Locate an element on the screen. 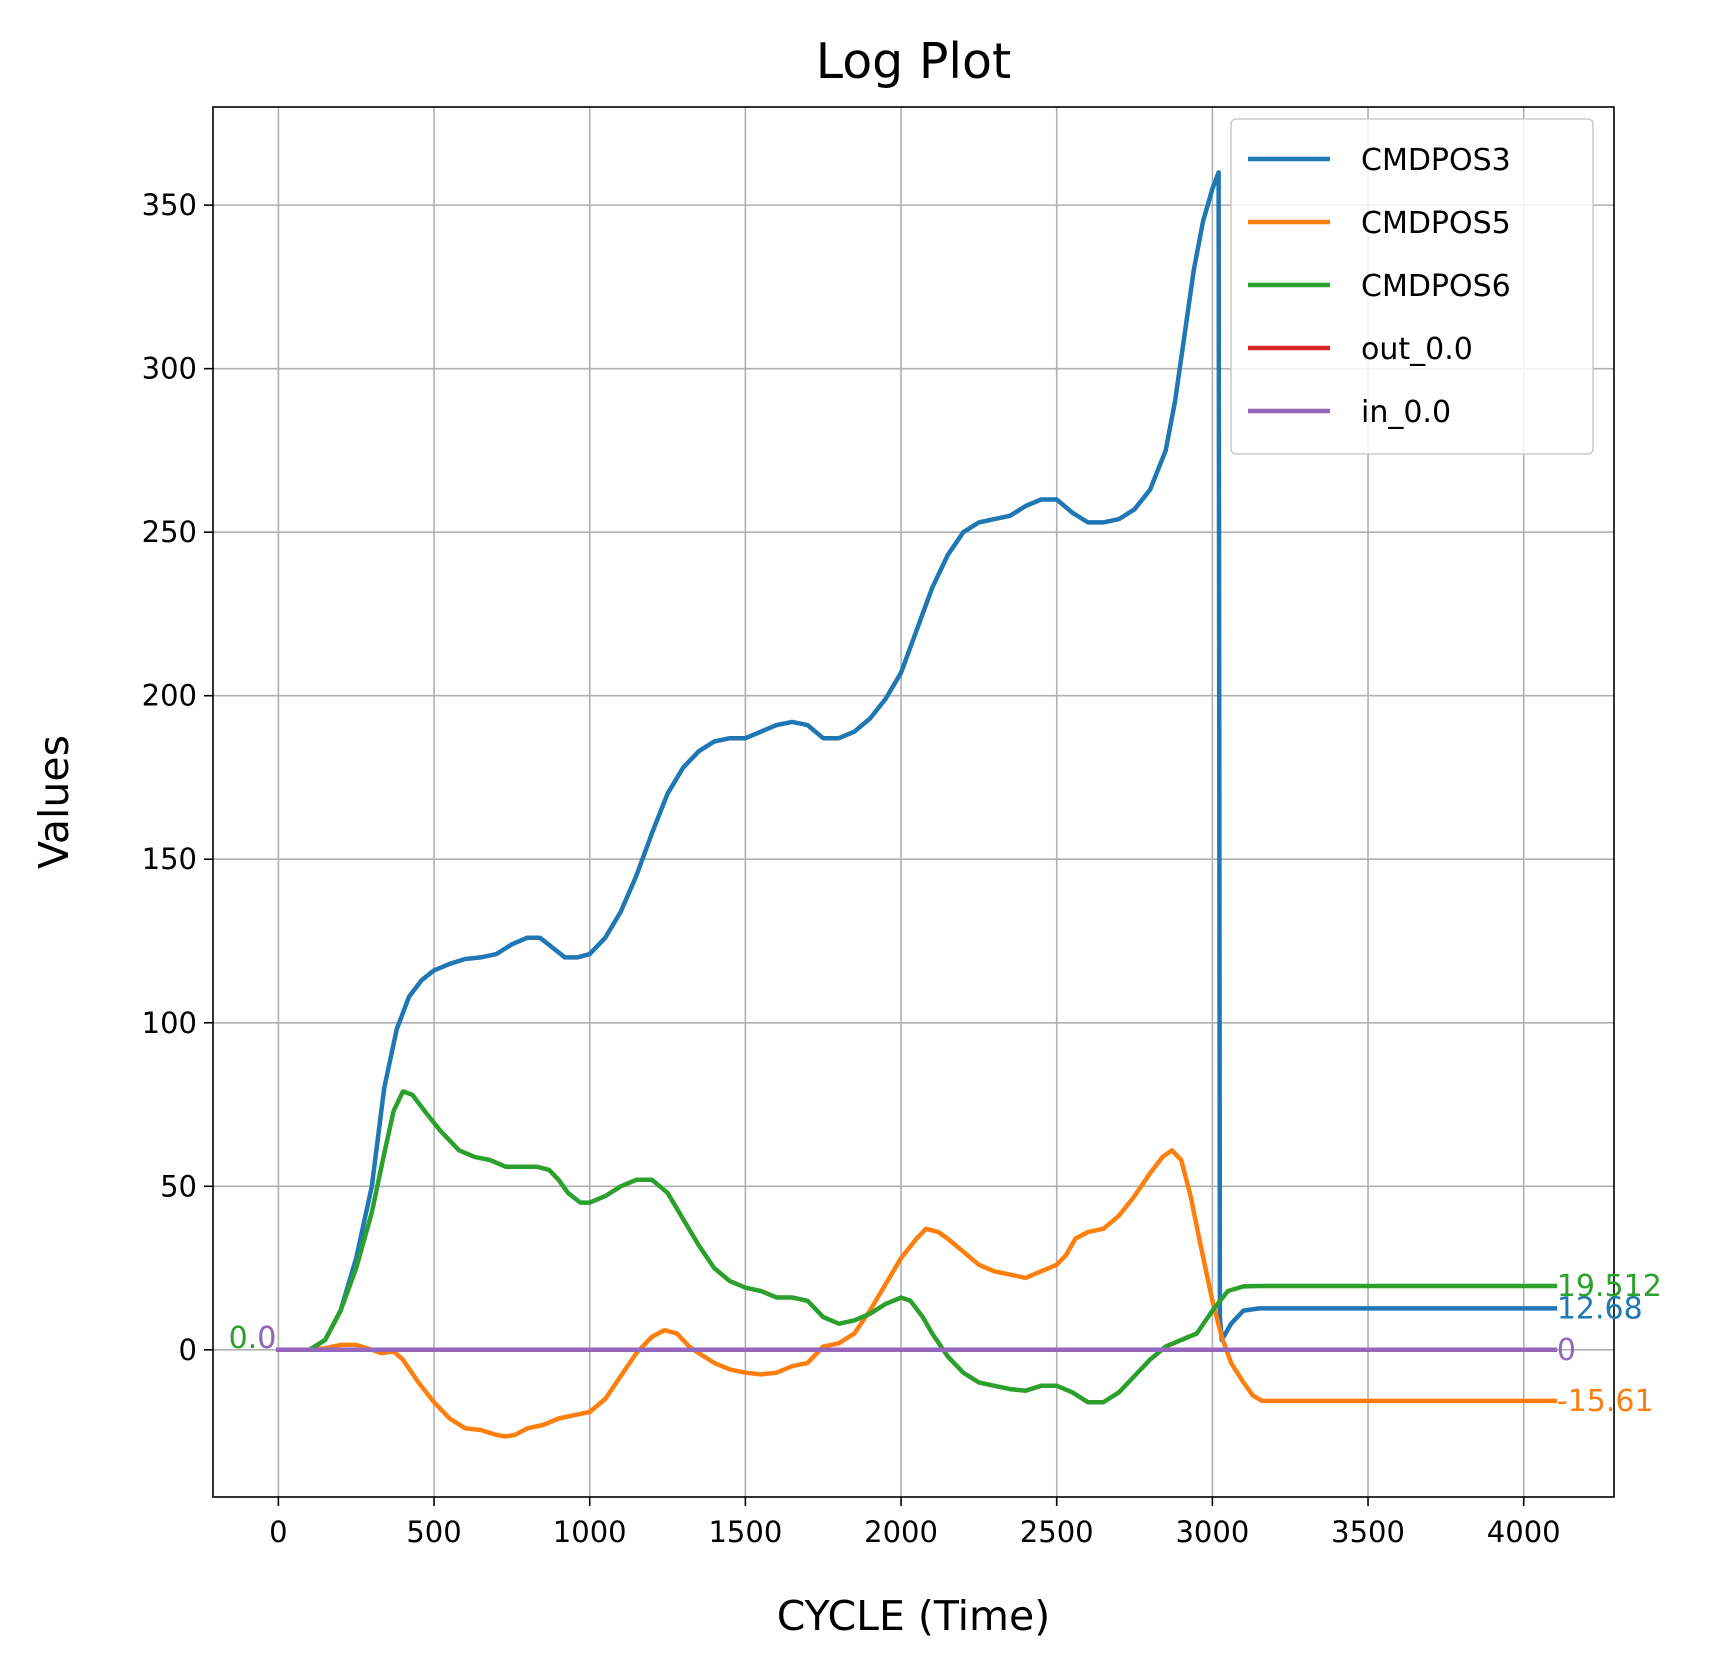 This screenshot has height=1667, width=1719. x-tick-label: 2000 is located at coordinates (901, 1532).